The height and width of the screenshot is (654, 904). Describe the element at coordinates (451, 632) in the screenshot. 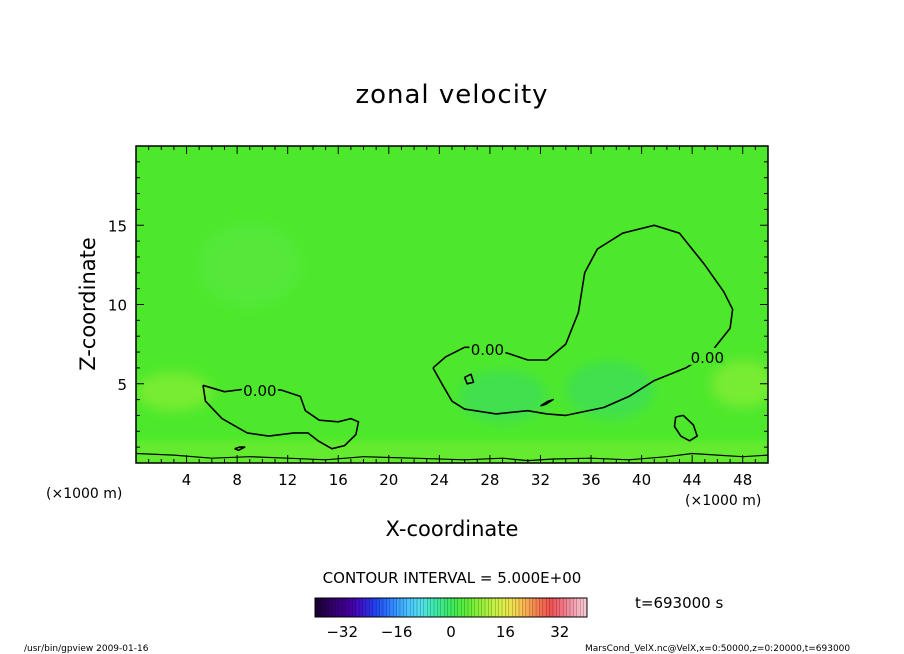

I see `colorbar-tick-label: 0` at that location.